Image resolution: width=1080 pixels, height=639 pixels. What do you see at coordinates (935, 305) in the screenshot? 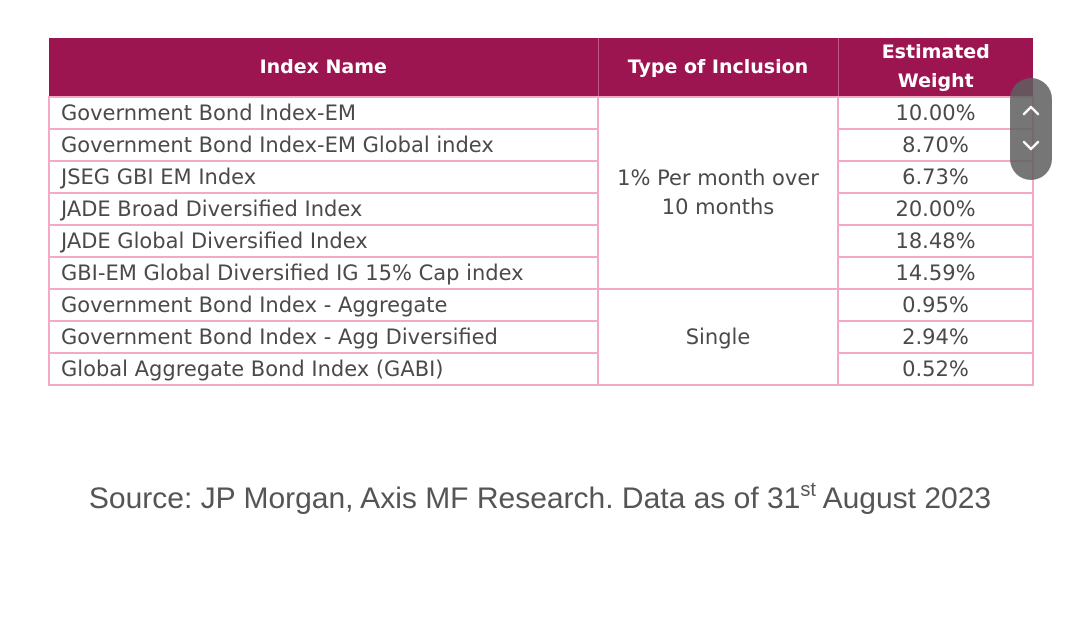
I see `weight-cell: 0.95%` at bounding box center [935, 305].